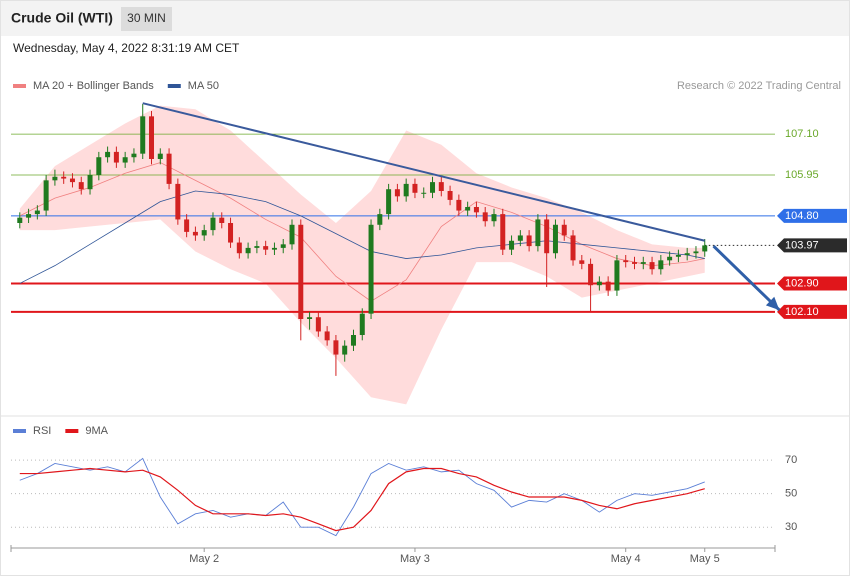 The height and width of the screenshot is (576, 850). Describe the element at coordinates (203, 86) in the screenshot. I see `legend-label: MA 50` at that location.